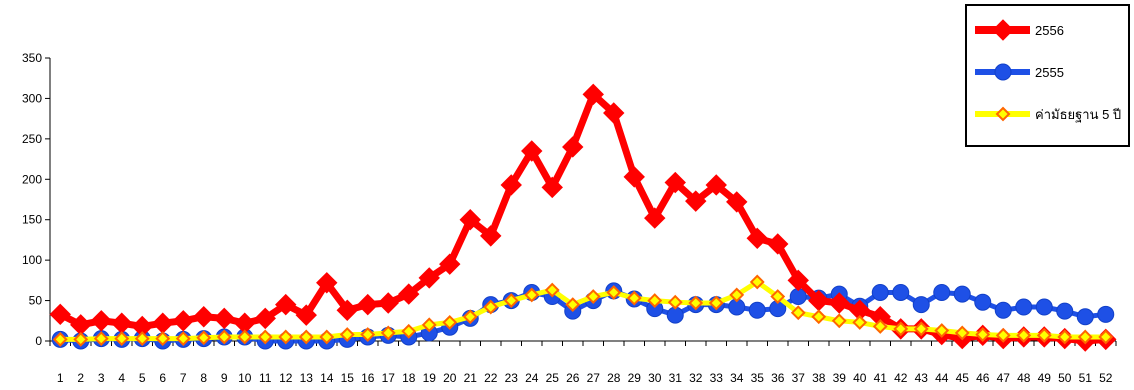  Describe the element at coordinates (32, 58) in the screenshot. I see `y-tick-label: 350` at that location.